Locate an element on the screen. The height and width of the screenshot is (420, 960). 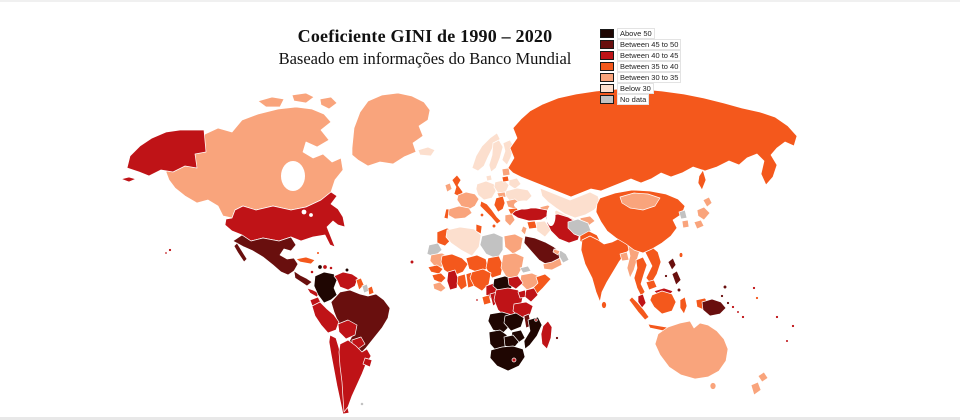
region-greece is located at coordinates (510, 220).